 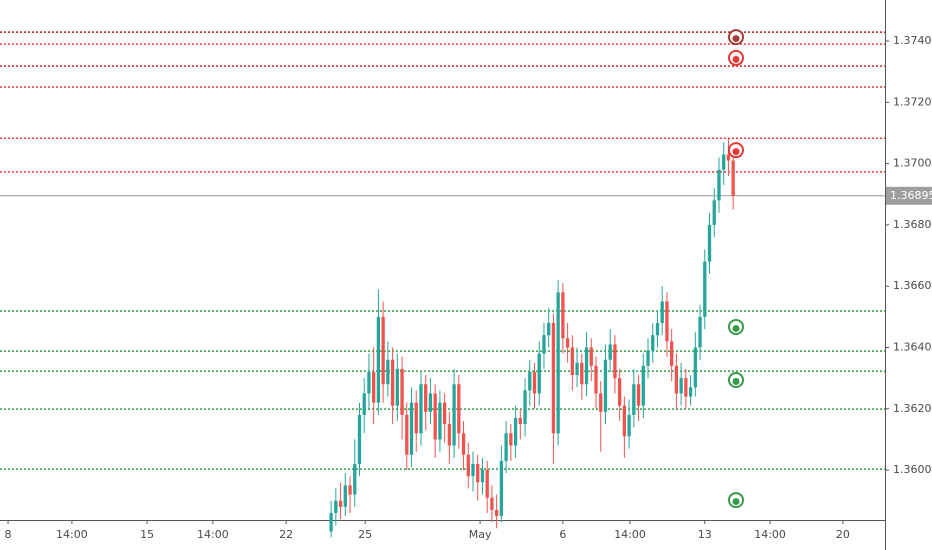 What do you see at coordinates (912, 163) in the screenshot?
I see `y-tick-label: 1.37000` at bounding box center [912, 163].